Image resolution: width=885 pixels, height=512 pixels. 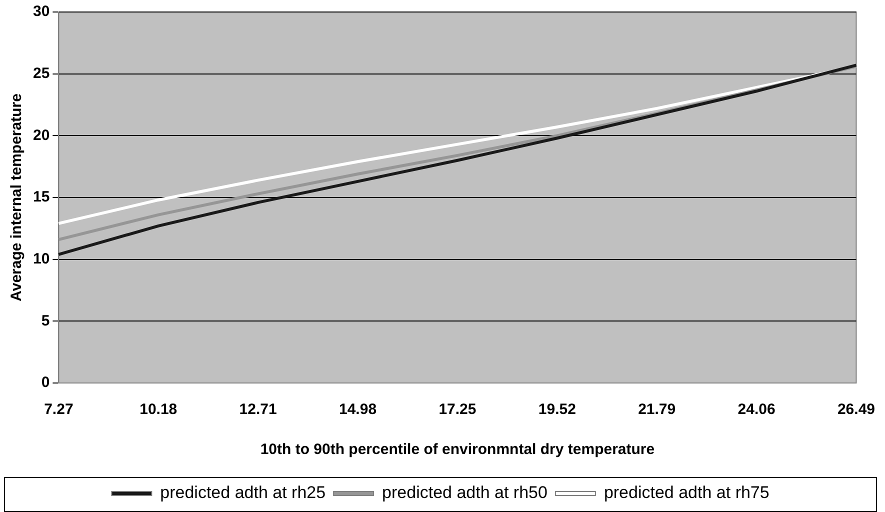 I want to click on x-tick-label: 19.52, so click(x=557, y=409).